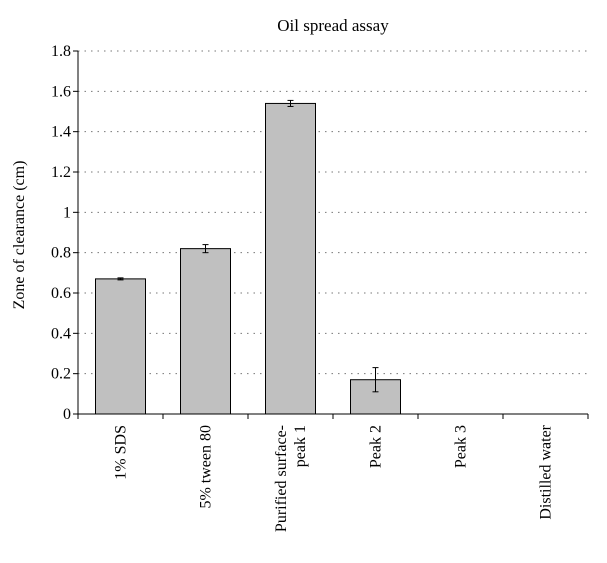 Image resolution: width=607 pixels, height=563 pixels. Describe the element at coordinates (61, 91) in the screenshot. I see `y-tick-label: 1.6` at that location.